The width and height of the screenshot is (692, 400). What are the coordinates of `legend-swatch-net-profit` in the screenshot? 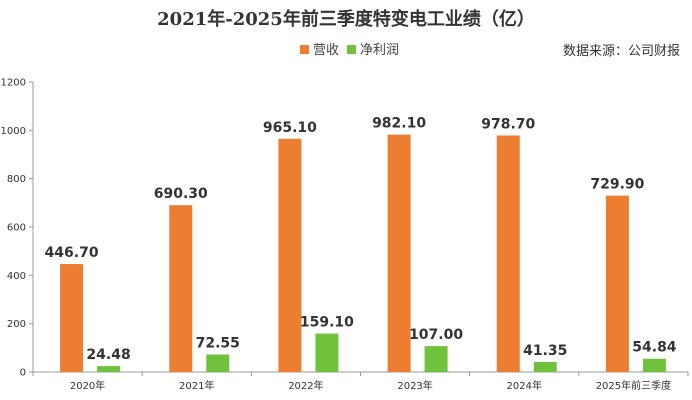 It's located at (351, 49).